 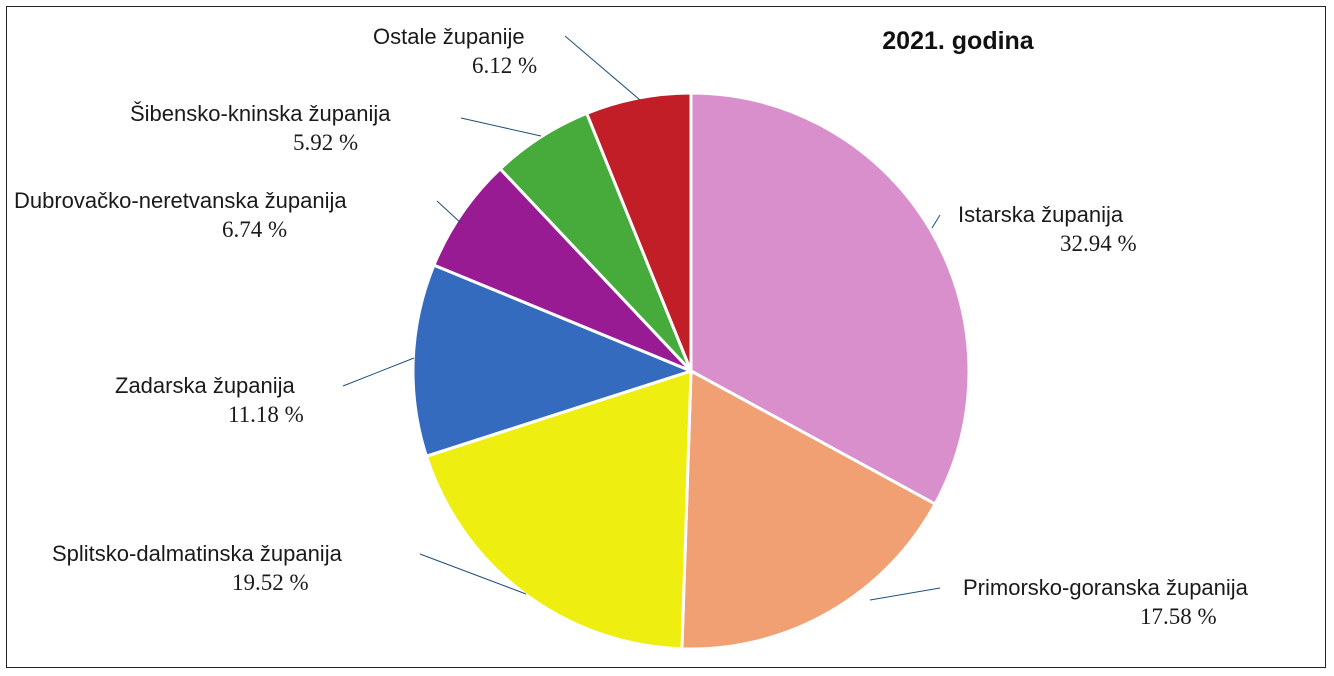 I want to click on slice-value-label: 17.58 %, so click(x=1178, y=616).